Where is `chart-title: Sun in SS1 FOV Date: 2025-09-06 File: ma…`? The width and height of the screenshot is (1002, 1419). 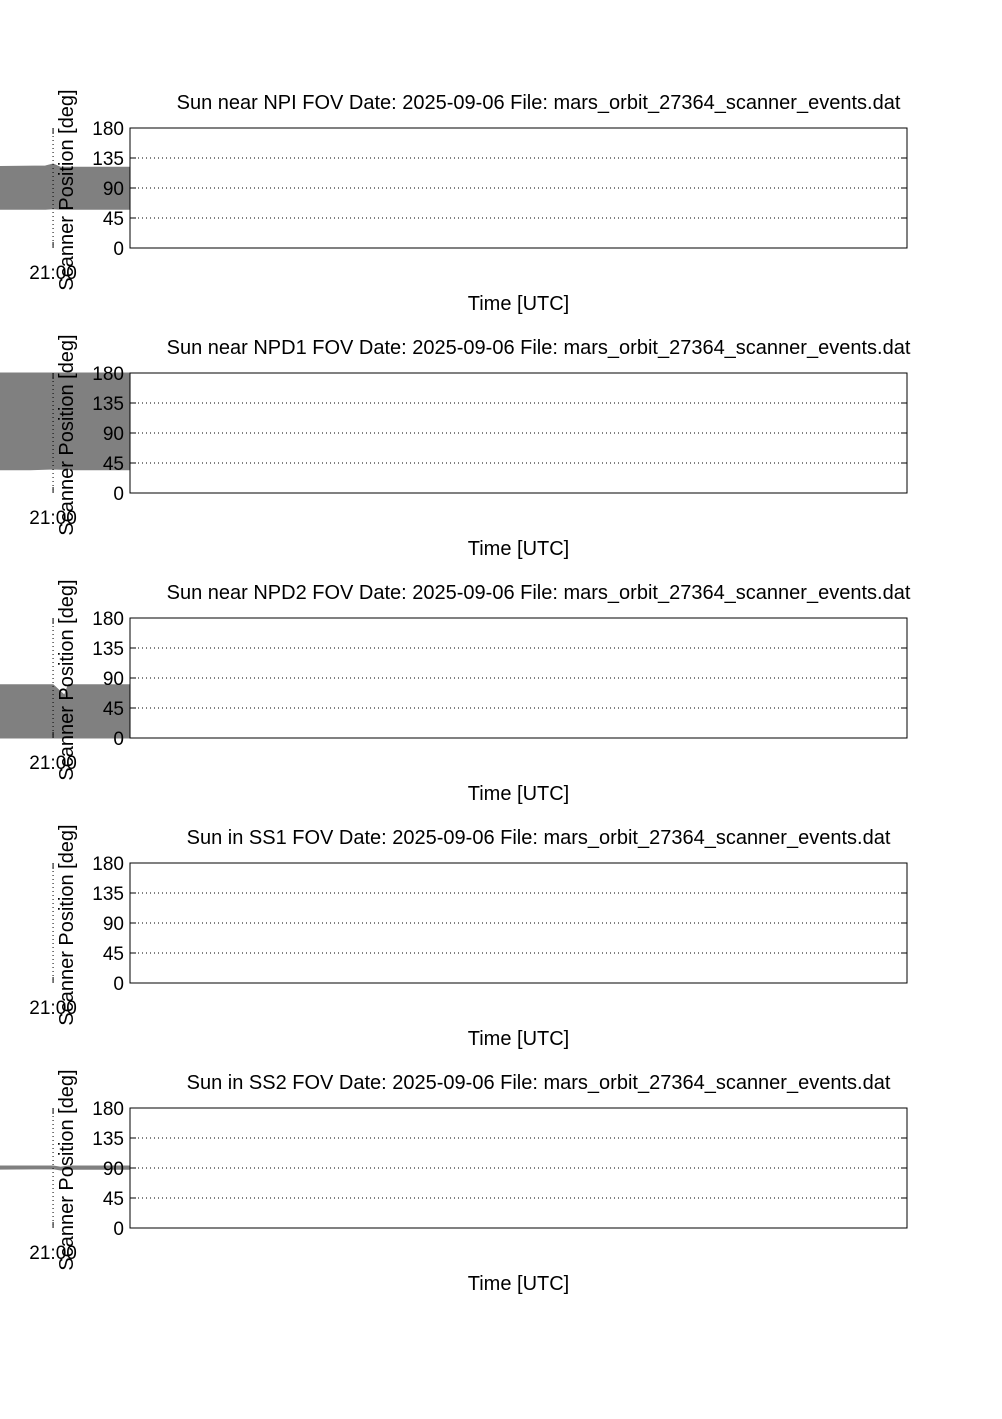
chart-title: Sun in SS1 FOV Date: 2025-09-06 File: ma… is located at coordinates (539, 838).